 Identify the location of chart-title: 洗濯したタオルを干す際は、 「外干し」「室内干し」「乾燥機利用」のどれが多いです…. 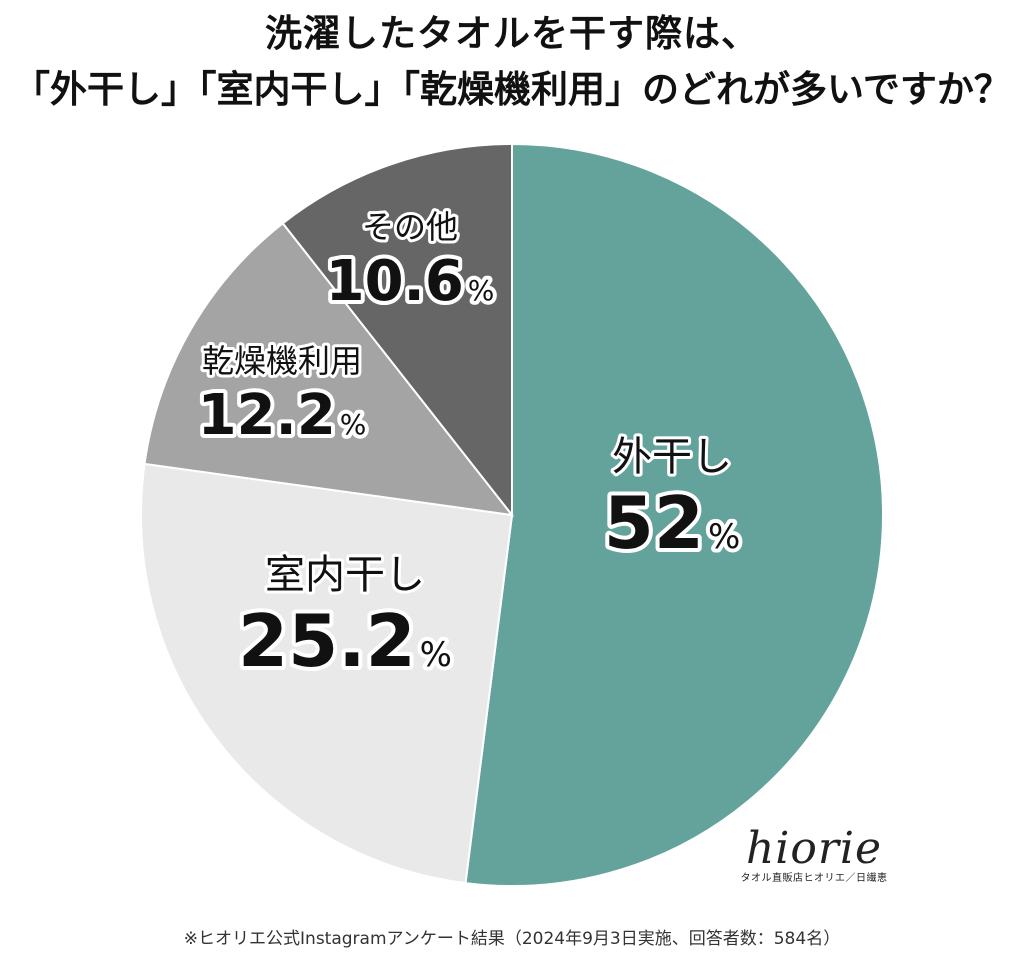
(512, 62).